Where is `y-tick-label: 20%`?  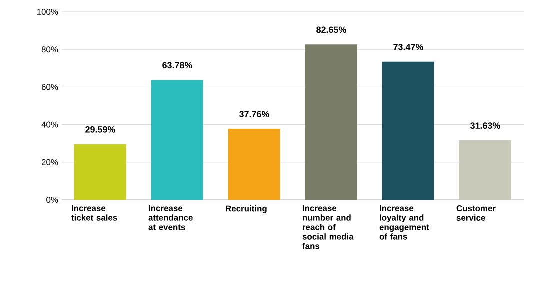
y-tick-label: 20% is located at coordinates (50, 162).